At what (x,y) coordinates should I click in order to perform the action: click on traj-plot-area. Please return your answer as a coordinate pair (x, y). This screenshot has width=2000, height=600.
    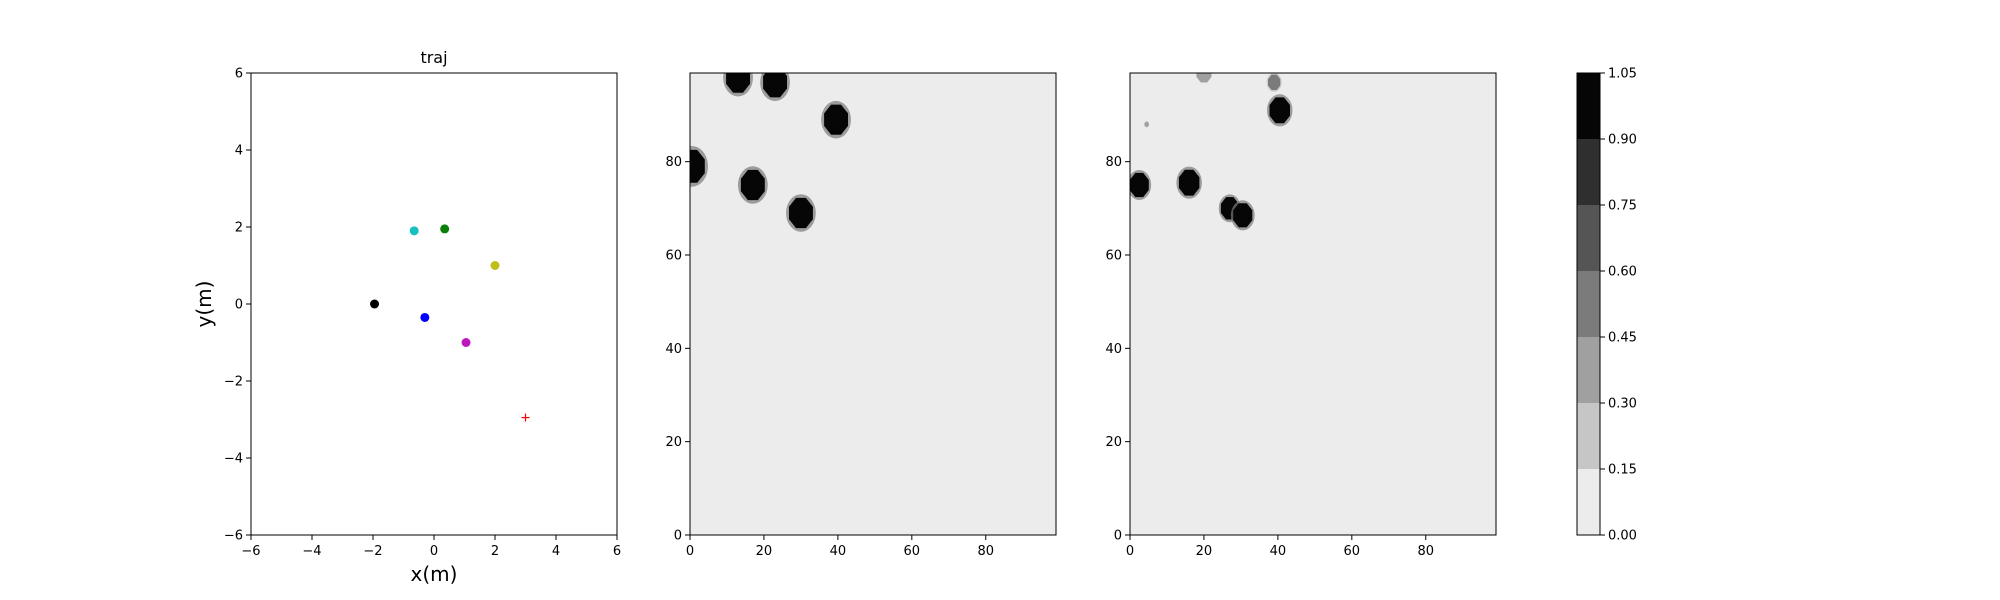
    Looking at the image, I should click on (434, 304).